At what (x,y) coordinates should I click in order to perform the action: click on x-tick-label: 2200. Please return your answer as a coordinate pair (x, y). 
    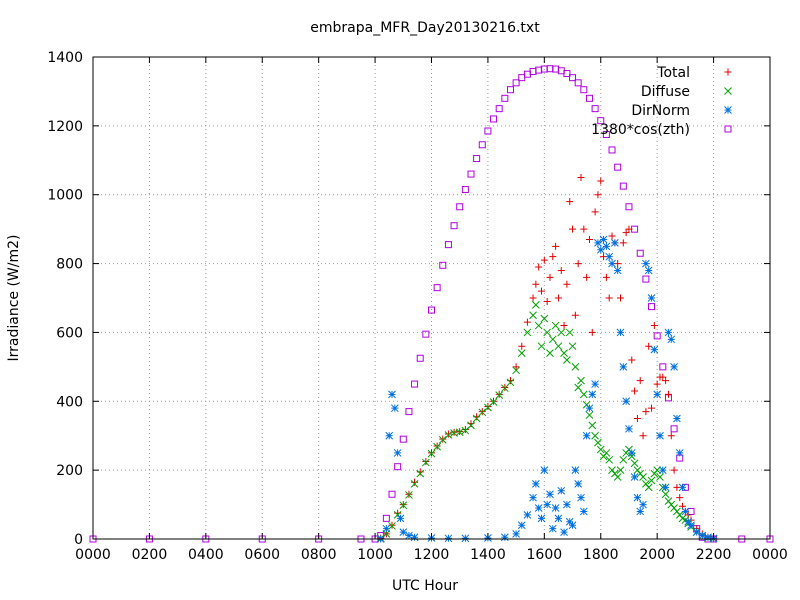
    Looking at the image, I should click on (714, 555).